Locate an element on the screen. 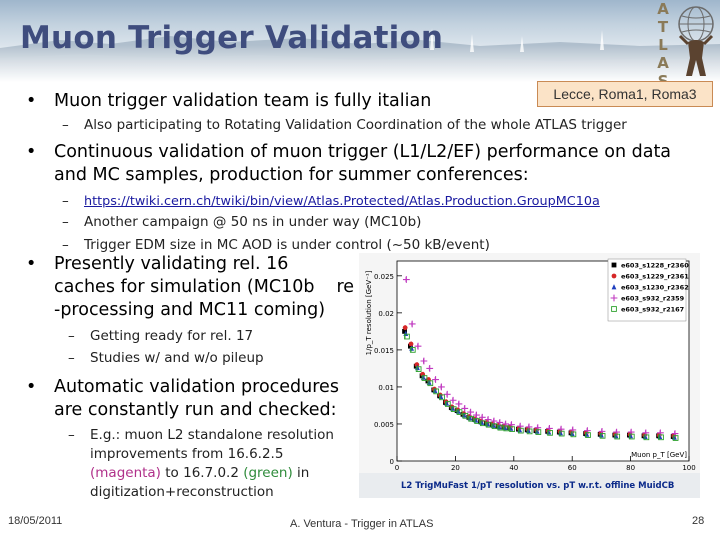 Image resolution: width=720 pixels, height=540 pixels. x-tick-label: 20 is located at coordinates (455, 468).